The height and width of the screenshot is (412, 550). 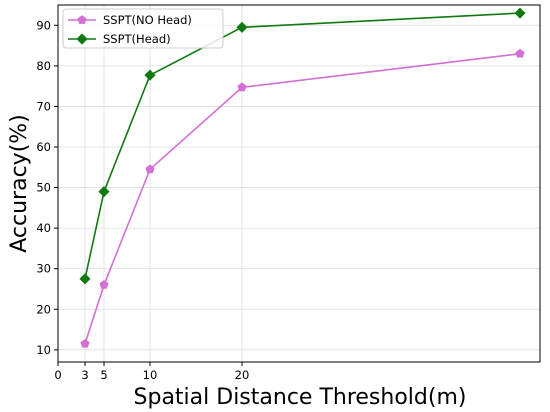 I want to click on y-tick-label: 50, so click(x=43, y=188).